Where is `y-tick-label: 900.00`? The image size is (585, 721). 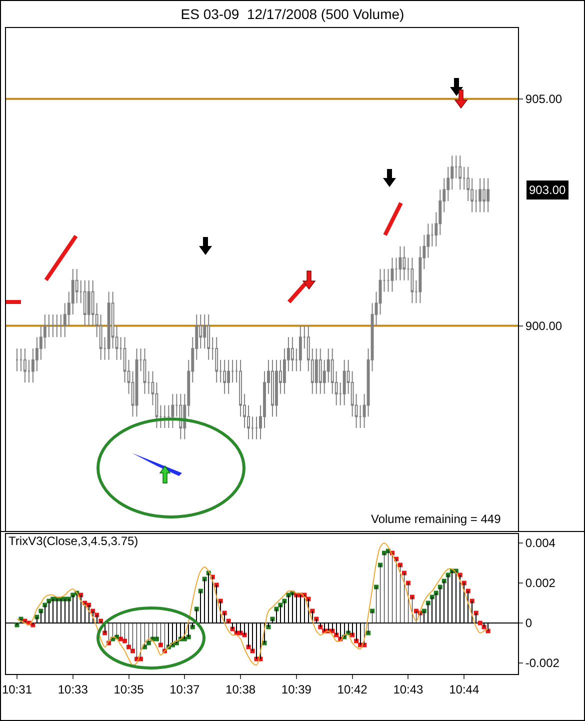
y-tick-label: 900.00 is located at coordinates (543, 326).